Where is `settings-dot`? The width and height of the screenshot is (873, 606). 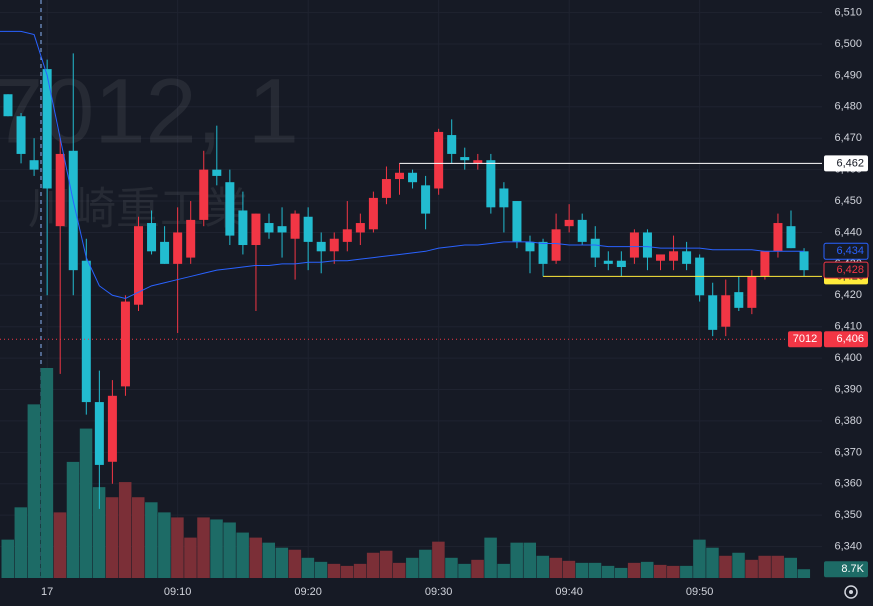
settings-dot is located at coordinates (851, 592).